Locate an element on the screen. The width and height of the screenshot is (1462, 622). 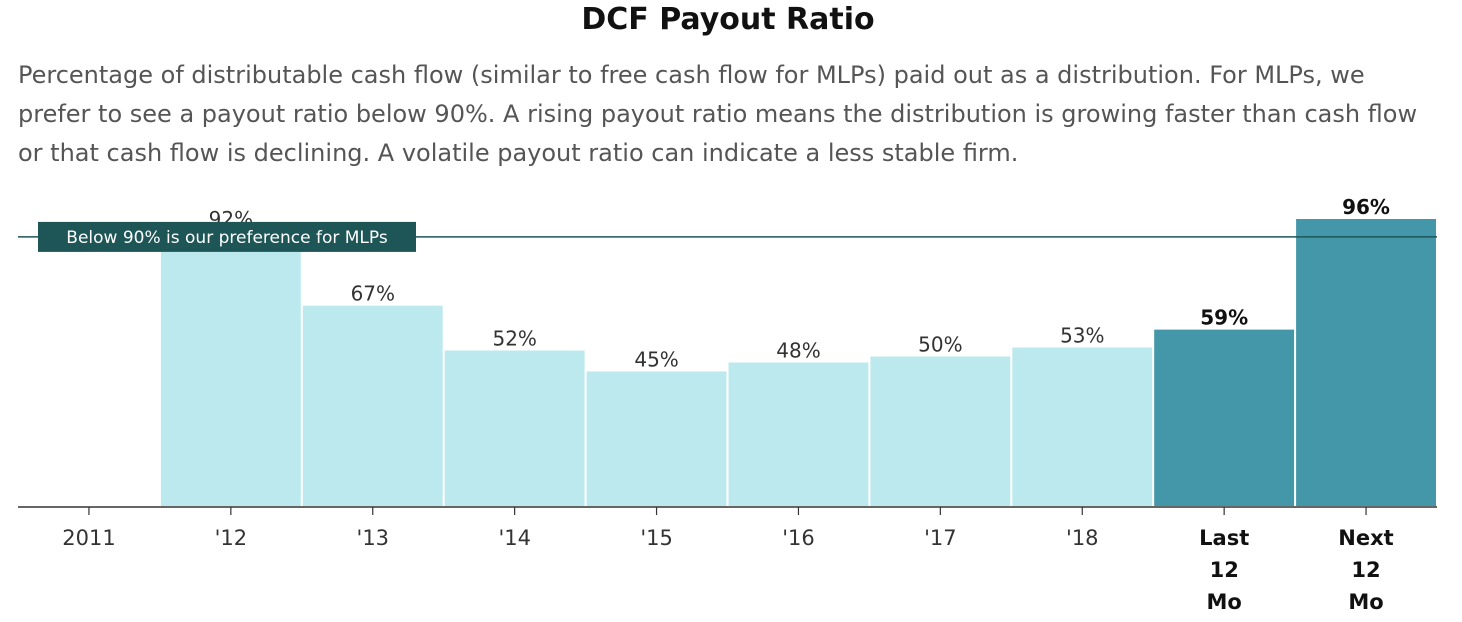
data-label: 48% is located at coordinates (798, 351).